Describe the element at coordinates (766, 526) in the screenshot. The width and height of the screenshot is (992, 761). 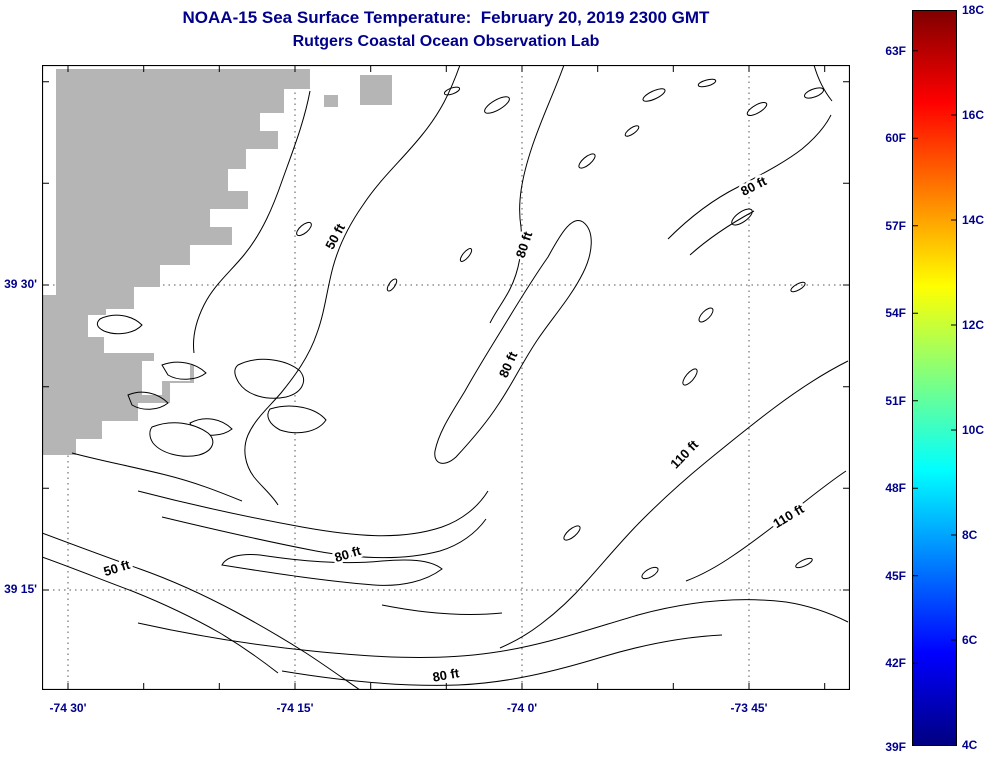
I see `contour-110ft-right` at that location.